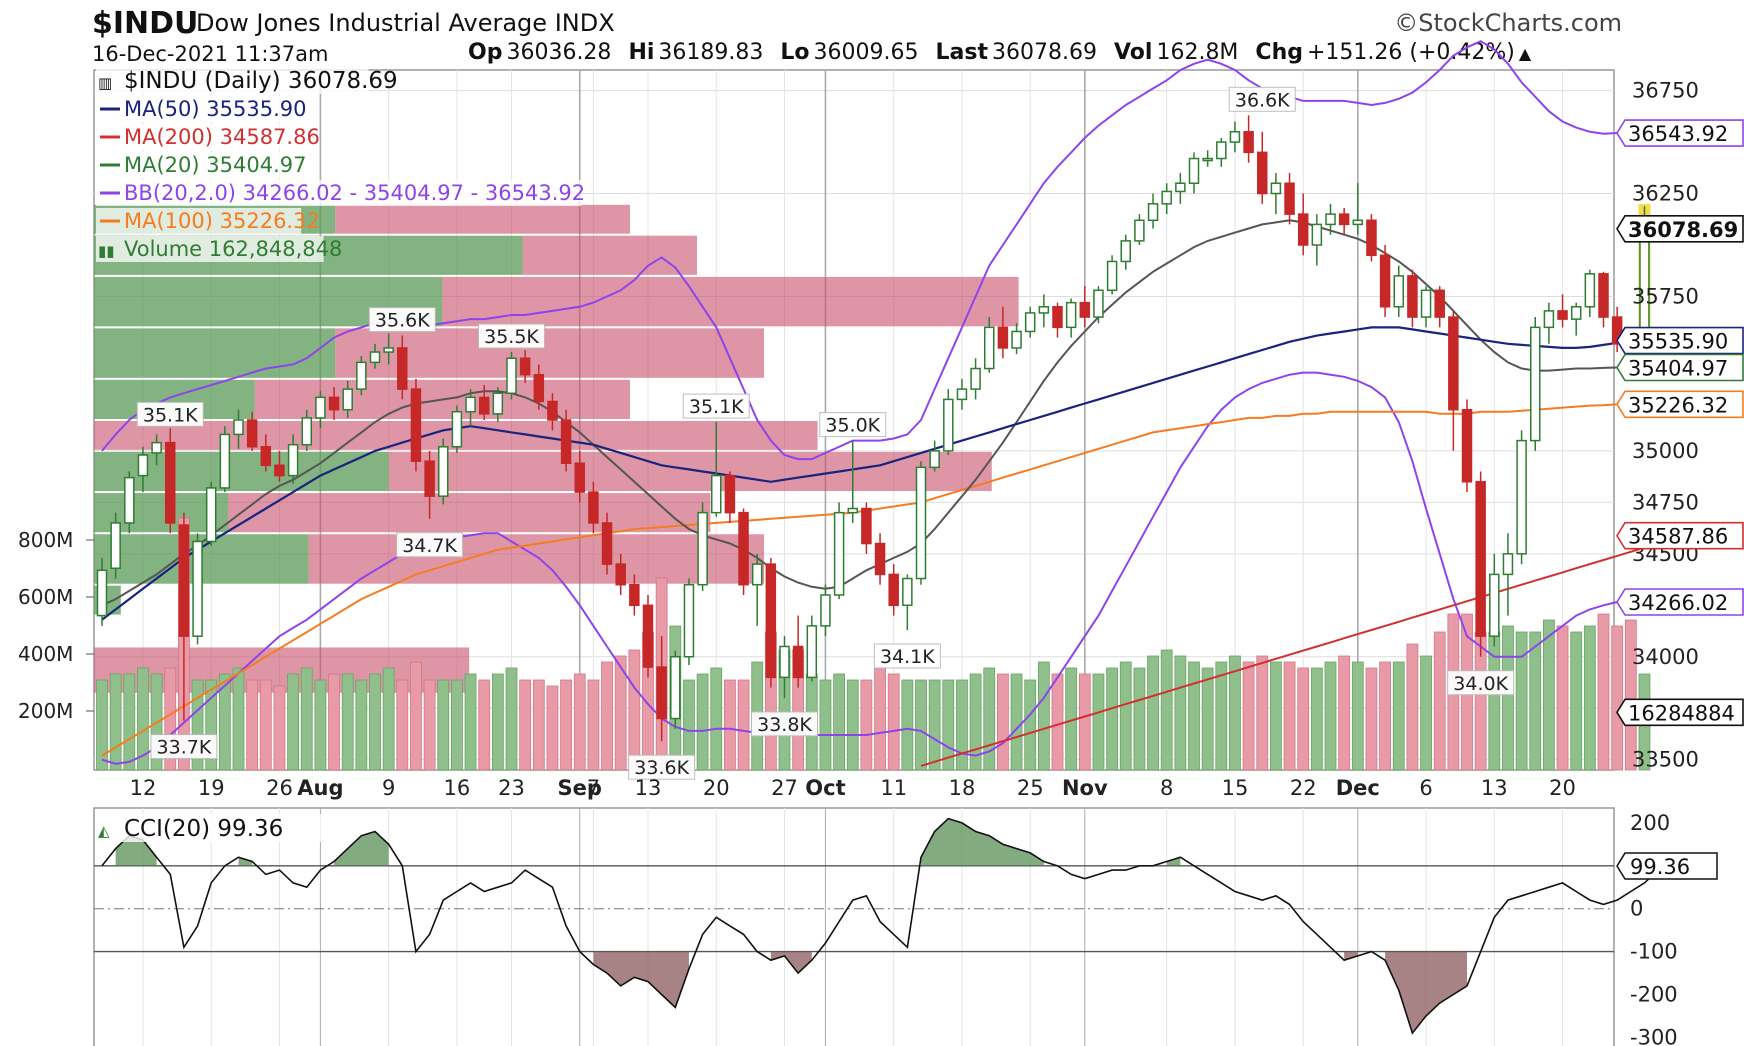 The image size is (1744, 1046). Describe the element at coordinates (584, 23) in the screenshot. I see `exchange: INDX` at that location.